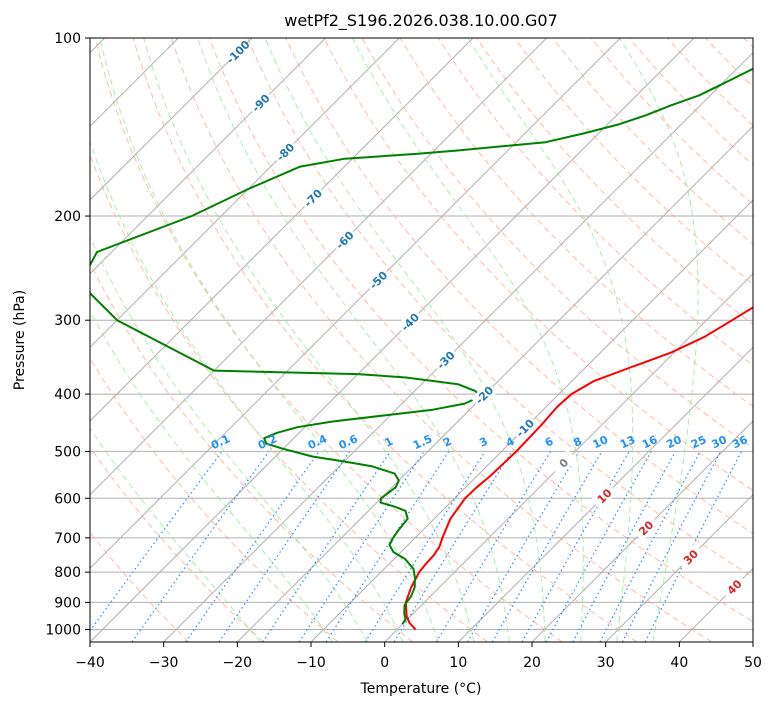  Describe the element at coordinates (720, 442) in the screenshot. I see `mixing-ratio-label: 30` at that location.